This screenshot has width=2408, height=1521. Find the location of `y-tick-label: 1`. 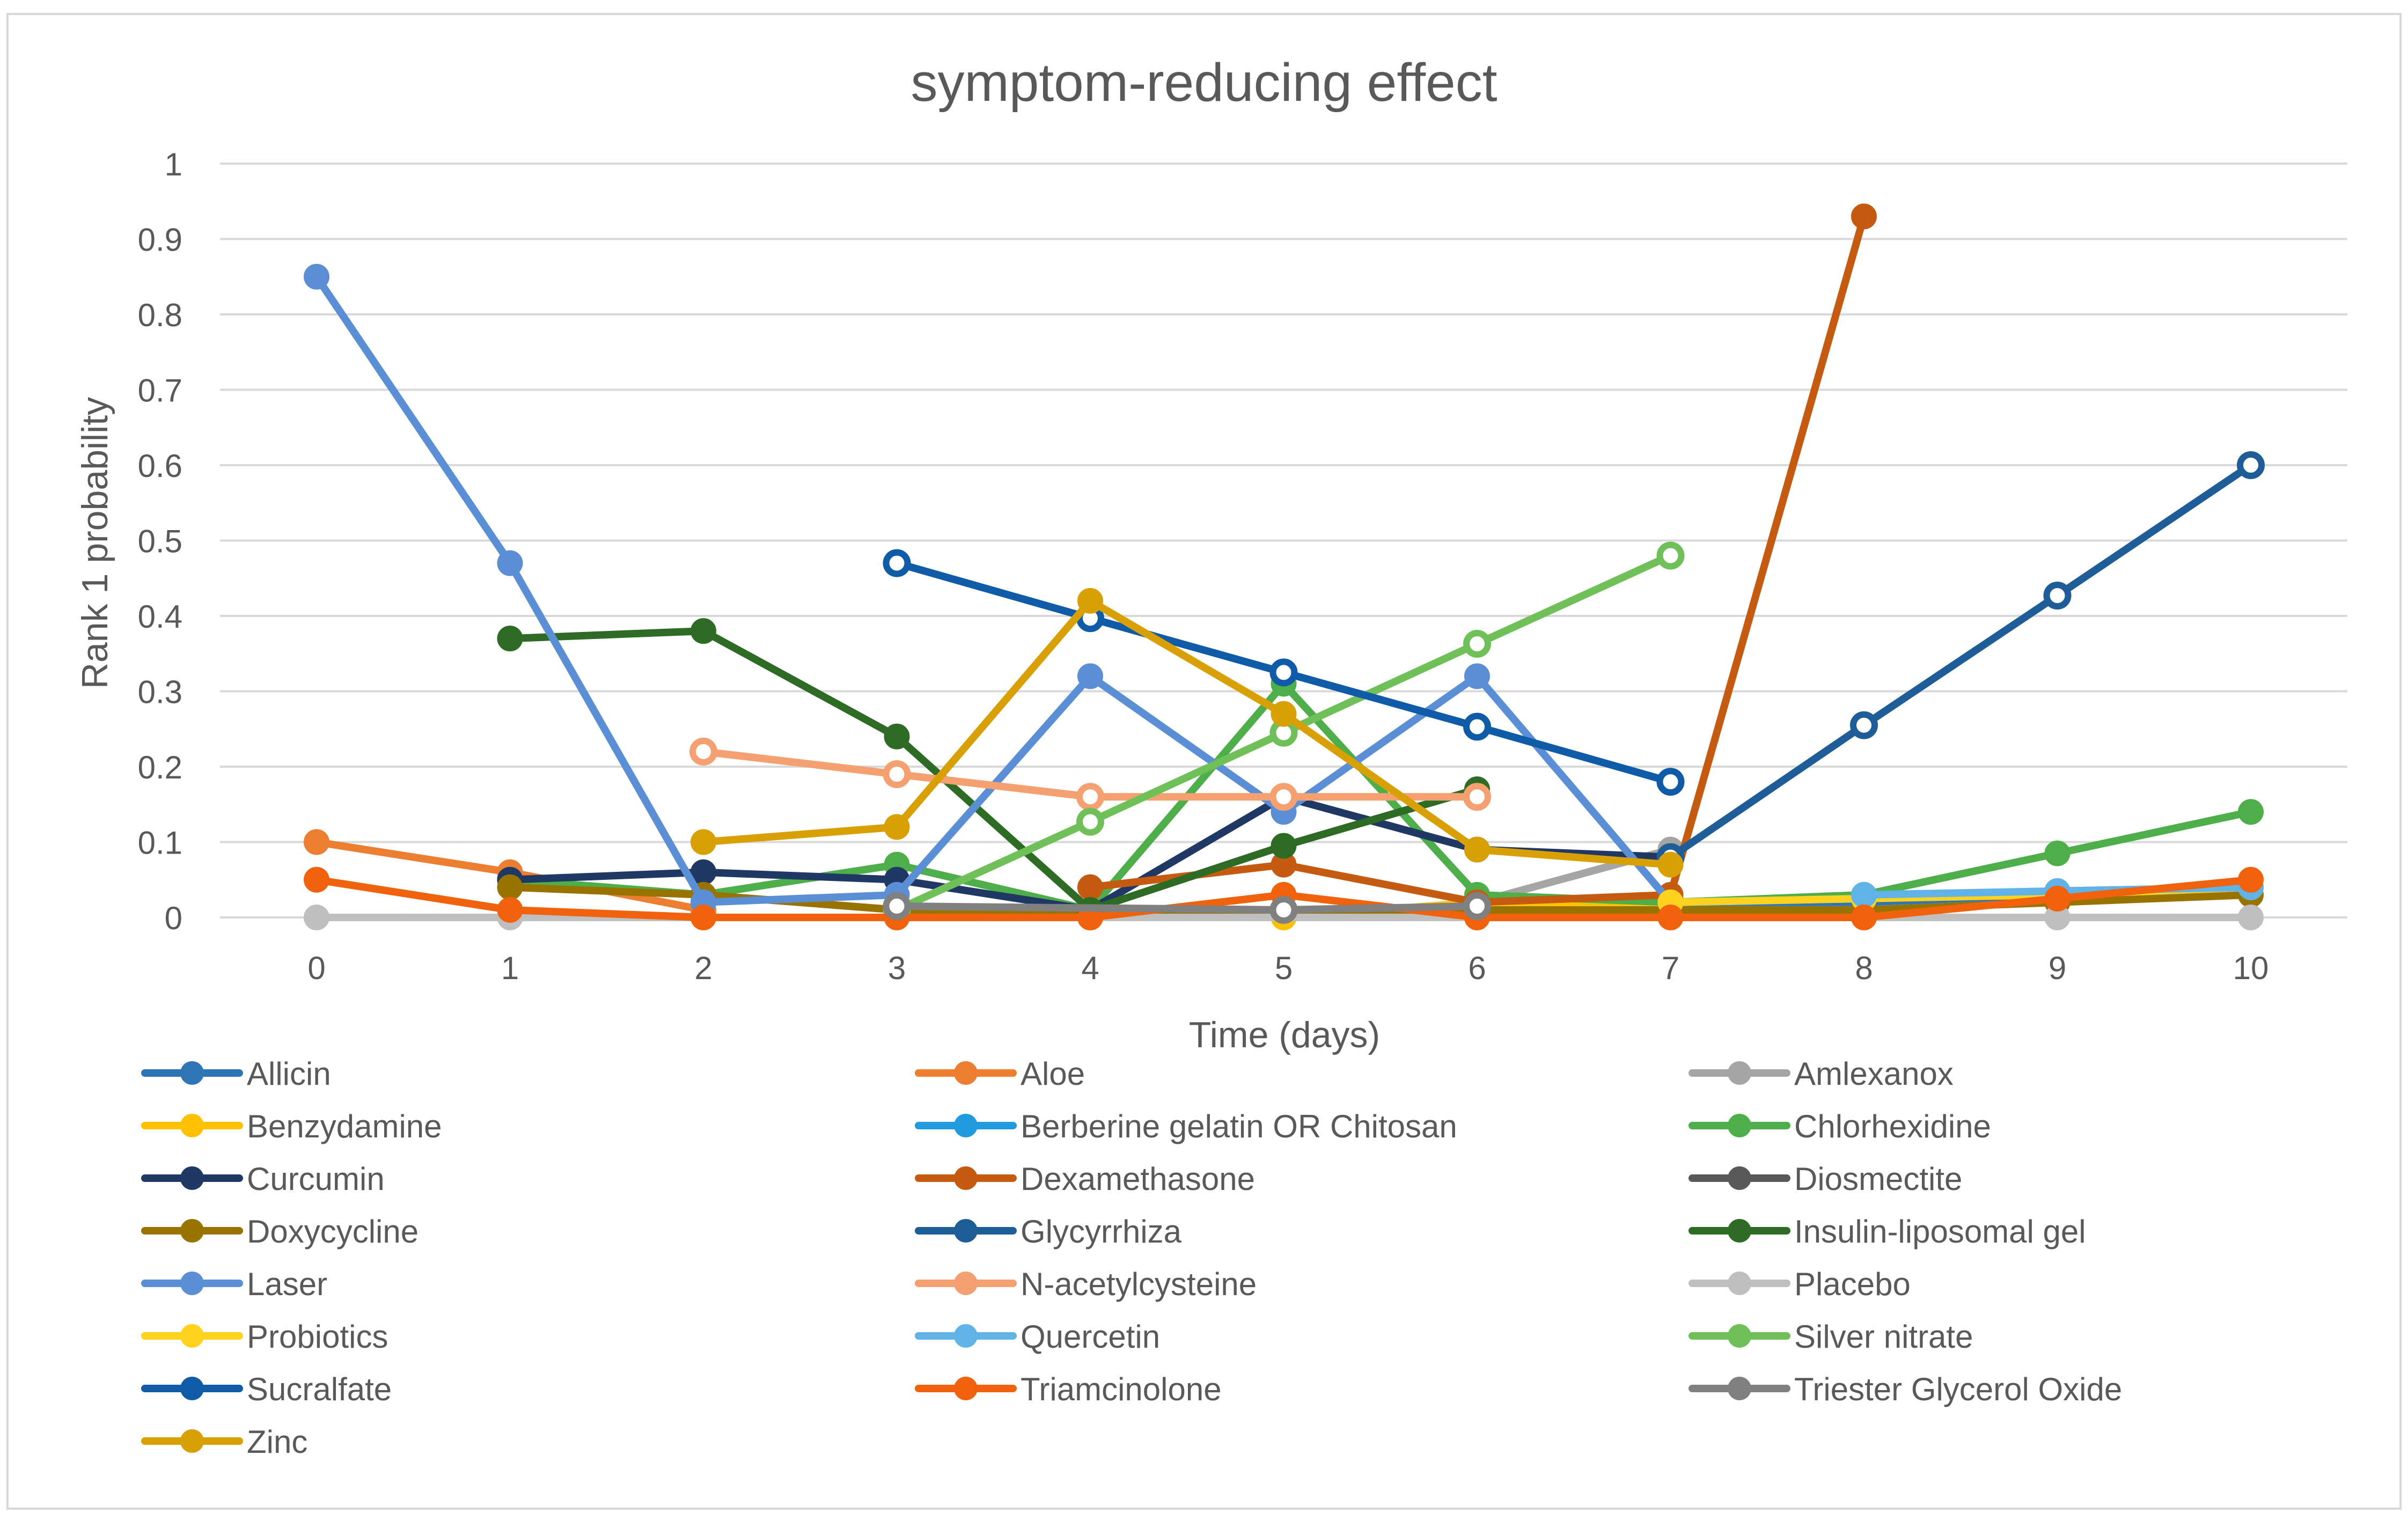

y-tick-label: 1 is located at coordinates (173, 164).